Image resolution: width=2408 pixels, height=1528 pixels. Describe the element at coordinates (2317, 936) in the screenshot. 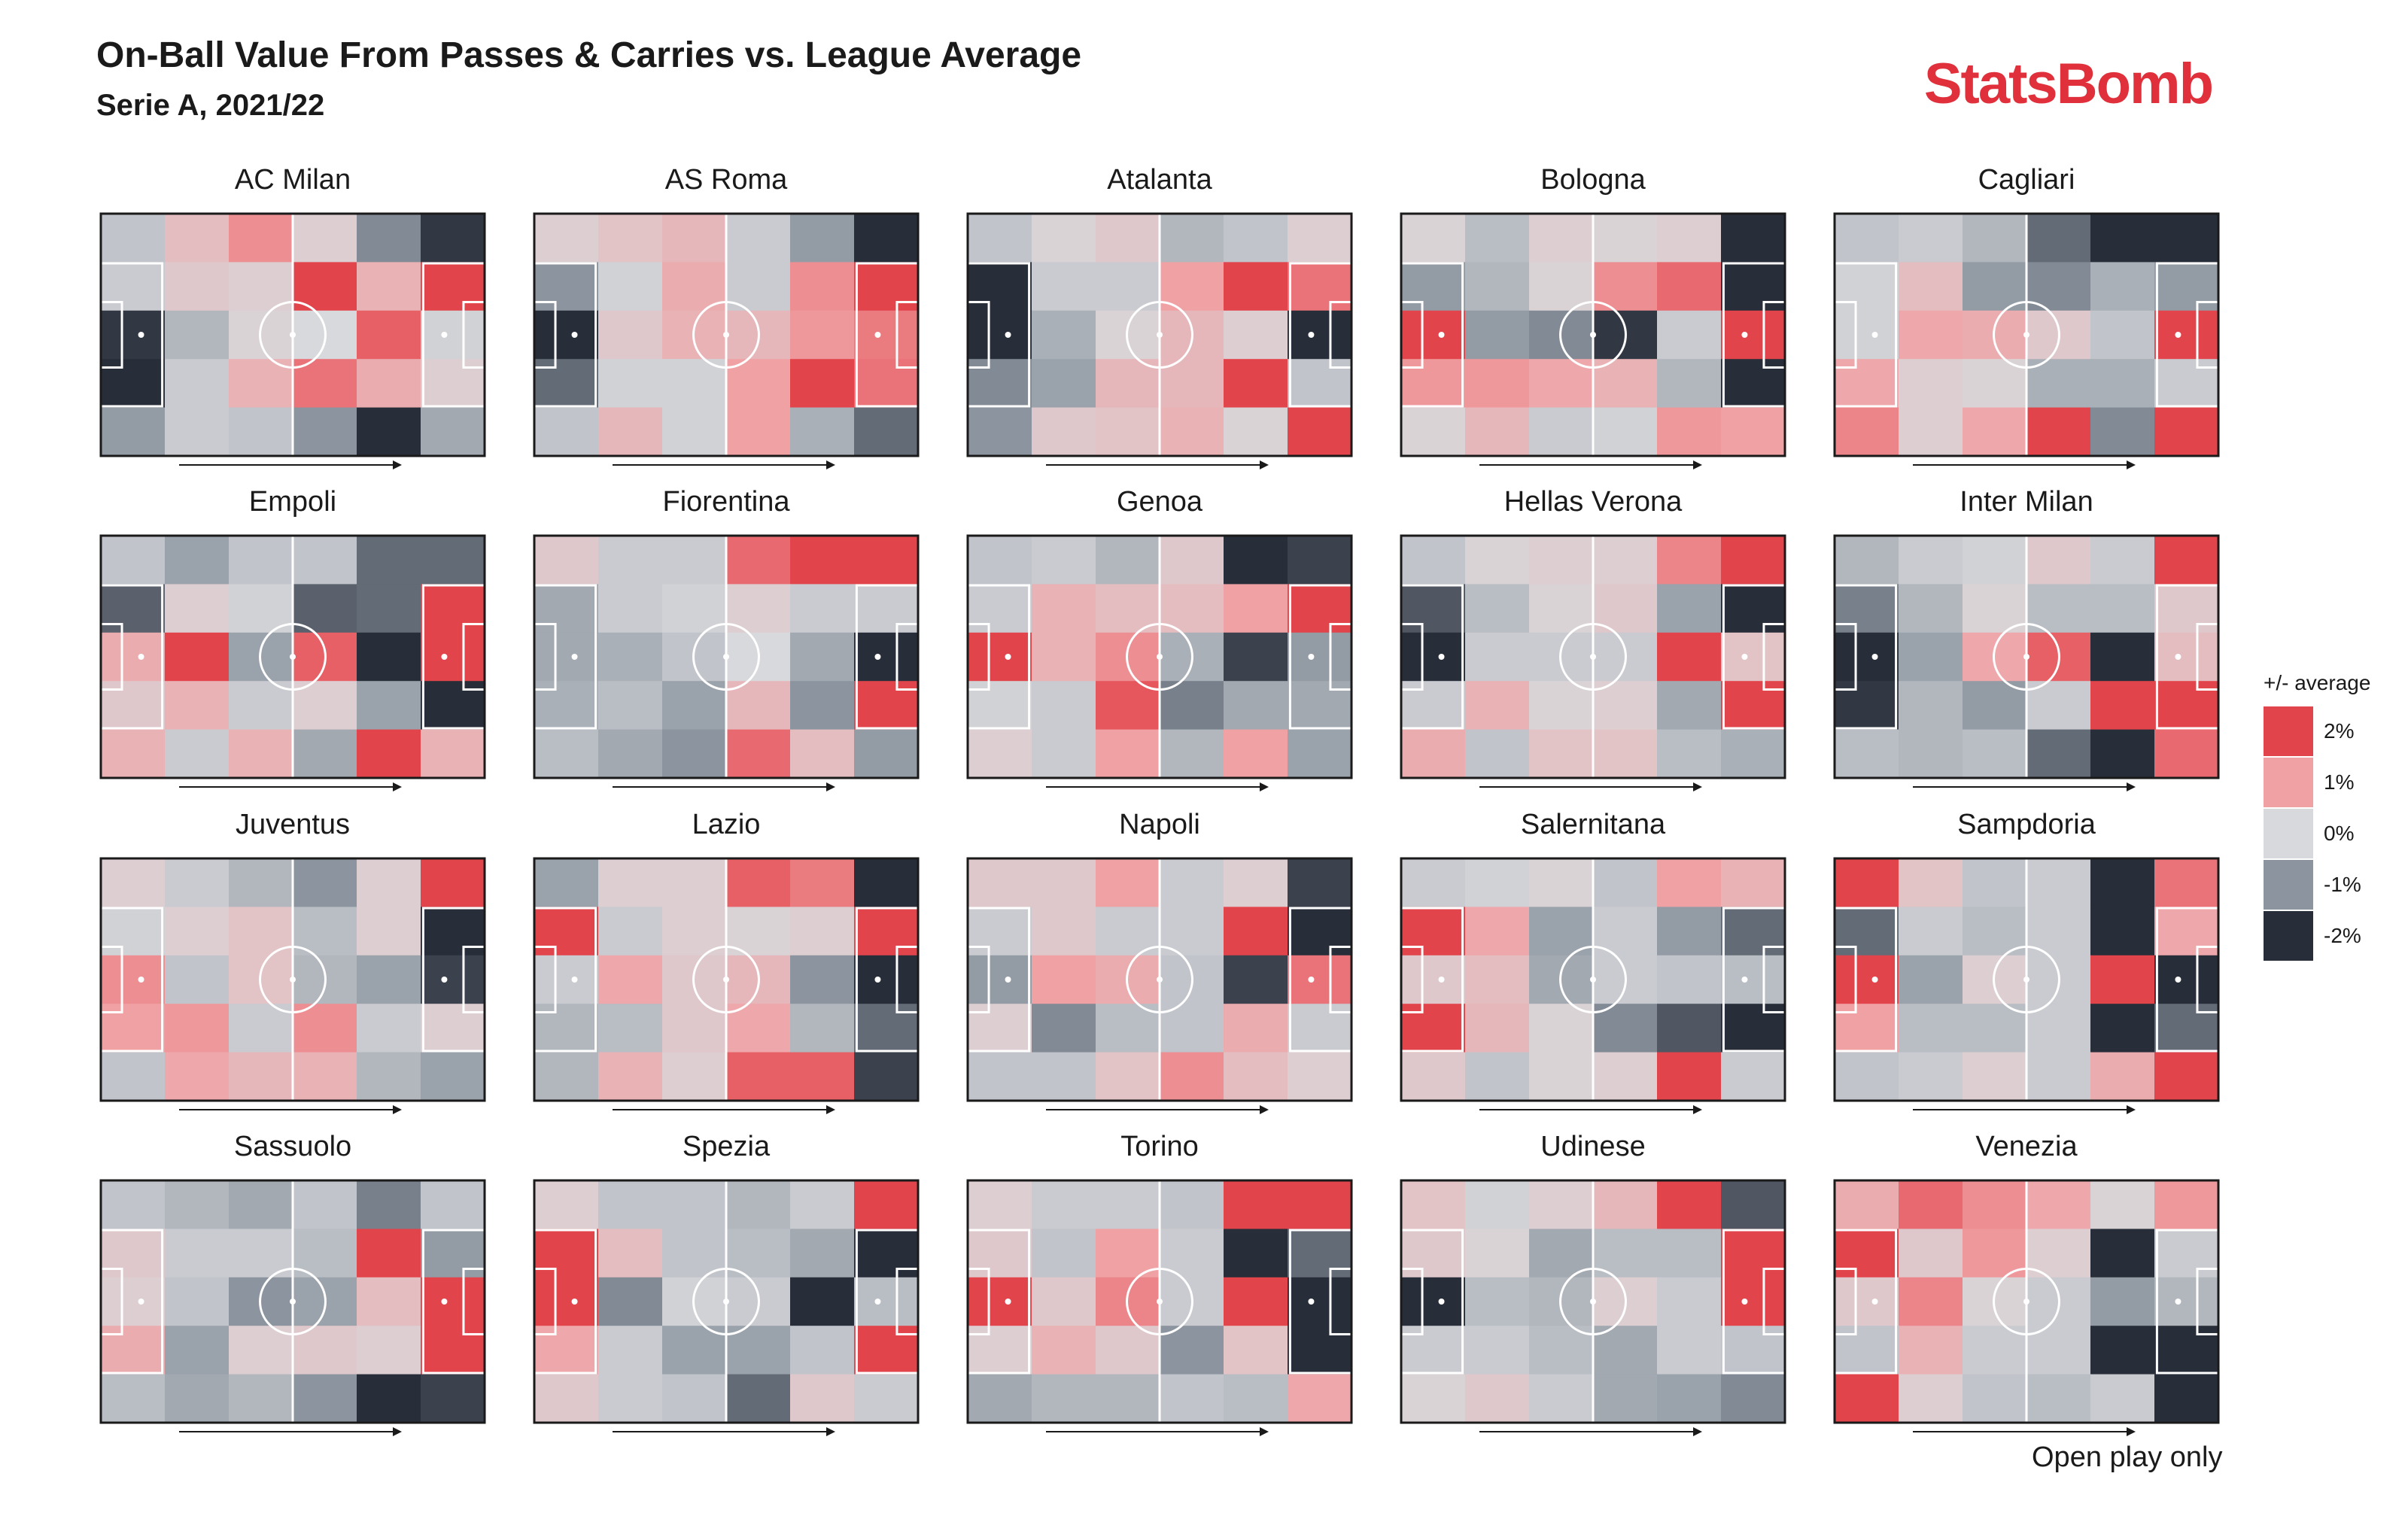

I see `legend-item: -2%` at that location.